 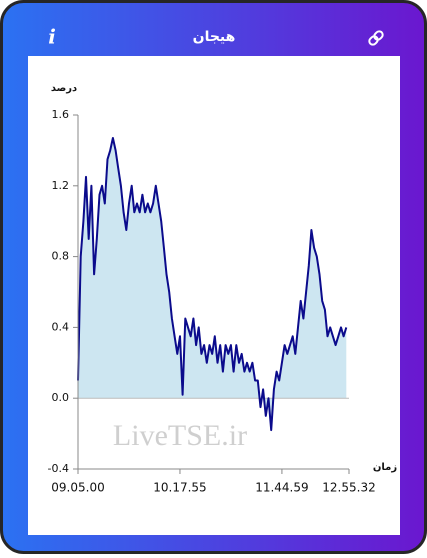 What do you see at coordinates (52, 37) in the screenshot?
I see `info-button: i` at bounding box center [52, 37].